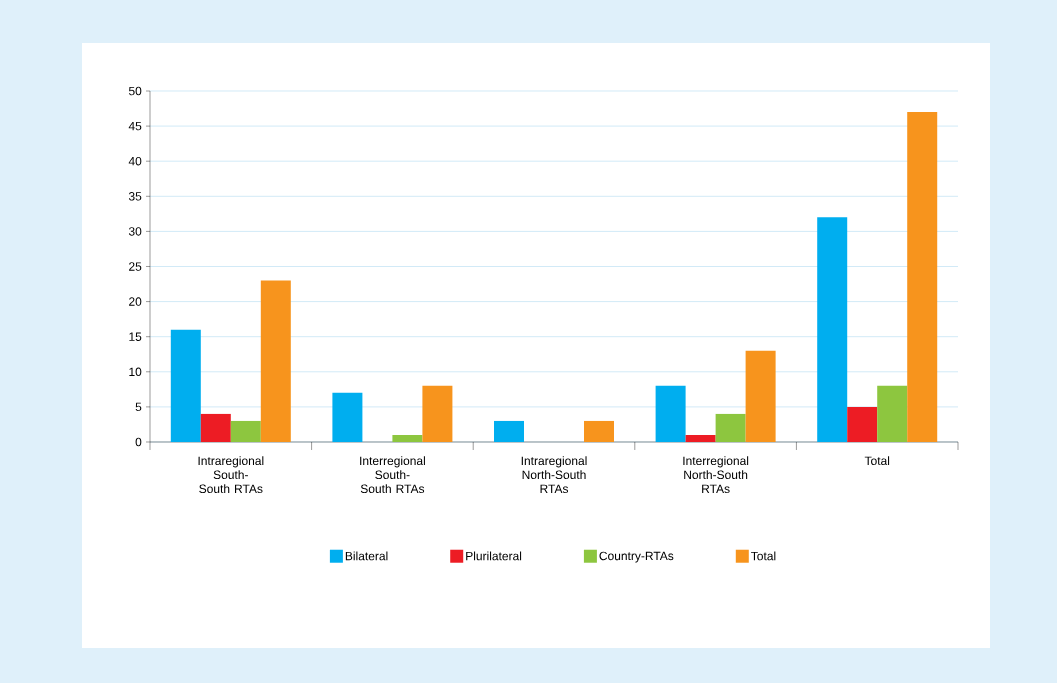 This screenshot has width=1057, height=683. Describe the element at coordinates (494, 556) in the screenshot. I see `legend-label: Plurilateral` at that location.